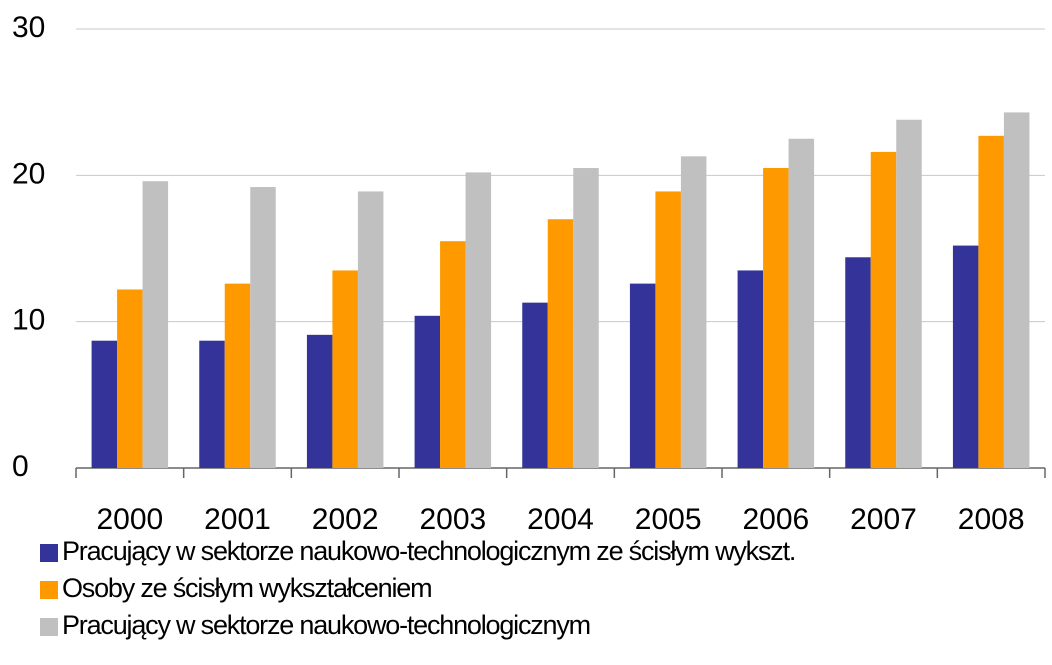 The image size is (1052, 665). What do you see at coordinates (668, 519) in the screenshot?
I see `x-tick-label: 2005` at bounding box center [668, 519].